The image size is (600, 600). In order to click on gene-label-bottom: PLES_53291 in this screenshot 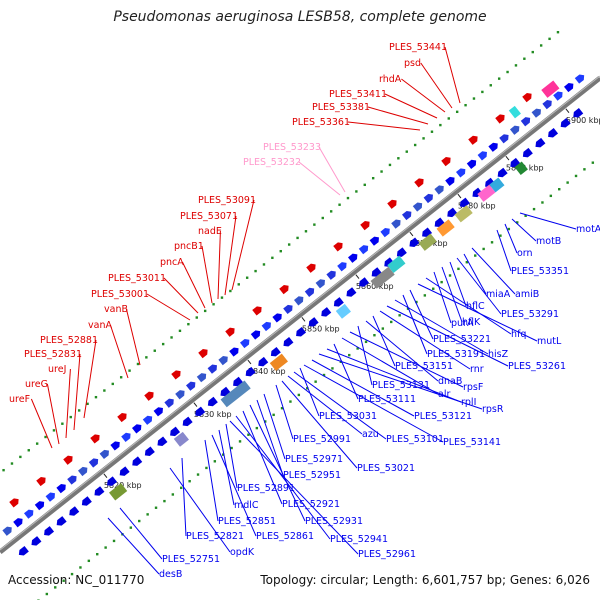, I will do `click(530, 314)`.